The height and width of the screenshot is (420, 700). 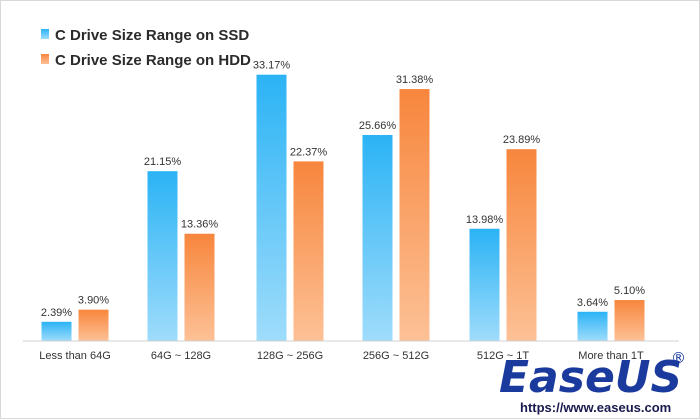 I want to click on value-label-ssd-1: 21.15%, so click(x=163, y=162).